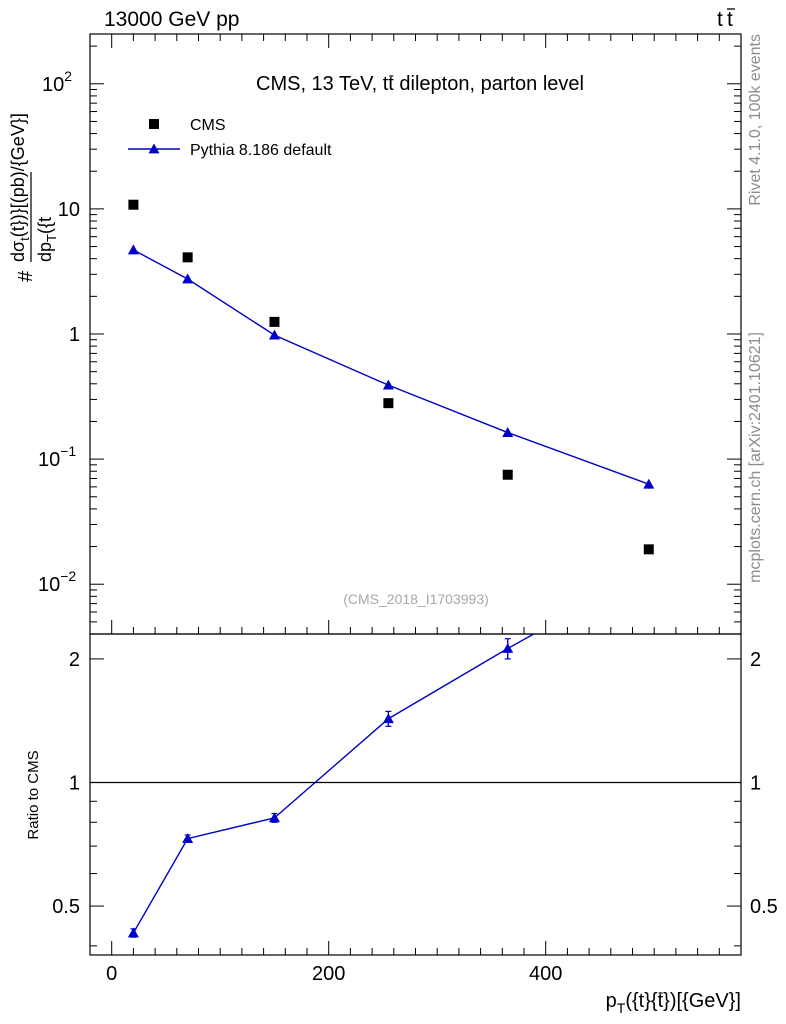 This screenshot has height=1024, width=786. I want to click on main-y-tick-label: 10², so click(57, 82).